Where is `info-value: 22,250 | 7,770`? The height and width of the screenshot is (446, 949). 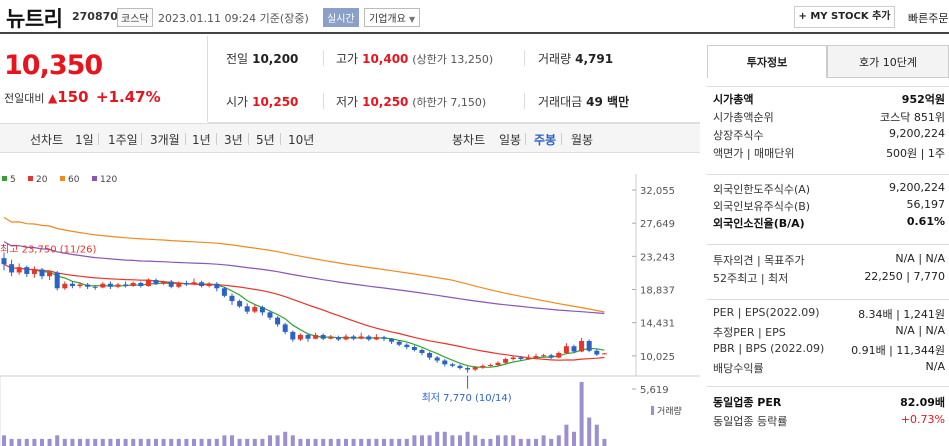
info-value: 22,250 | 7,770 is located at coordinates (904, 276).